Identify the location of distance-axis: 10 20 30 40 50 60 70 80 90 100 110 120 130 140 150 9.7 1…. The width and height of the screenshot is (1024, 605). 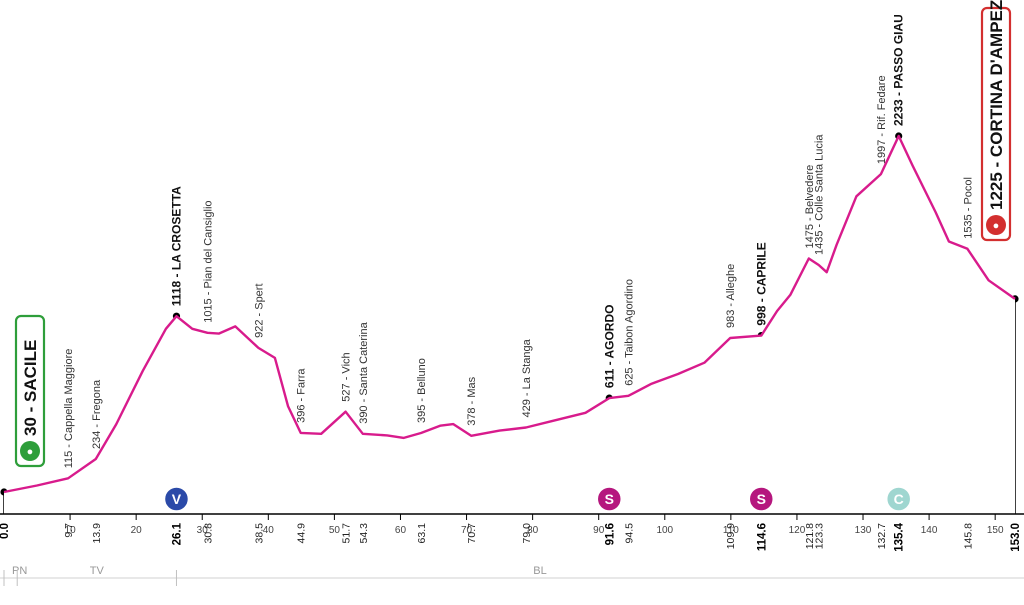
(512, 532).